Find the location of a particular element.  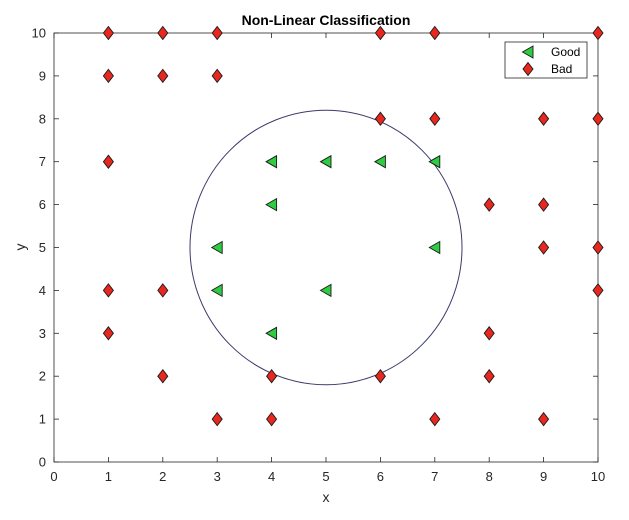

y-axis-label: y is located at coordinates (20, 247).